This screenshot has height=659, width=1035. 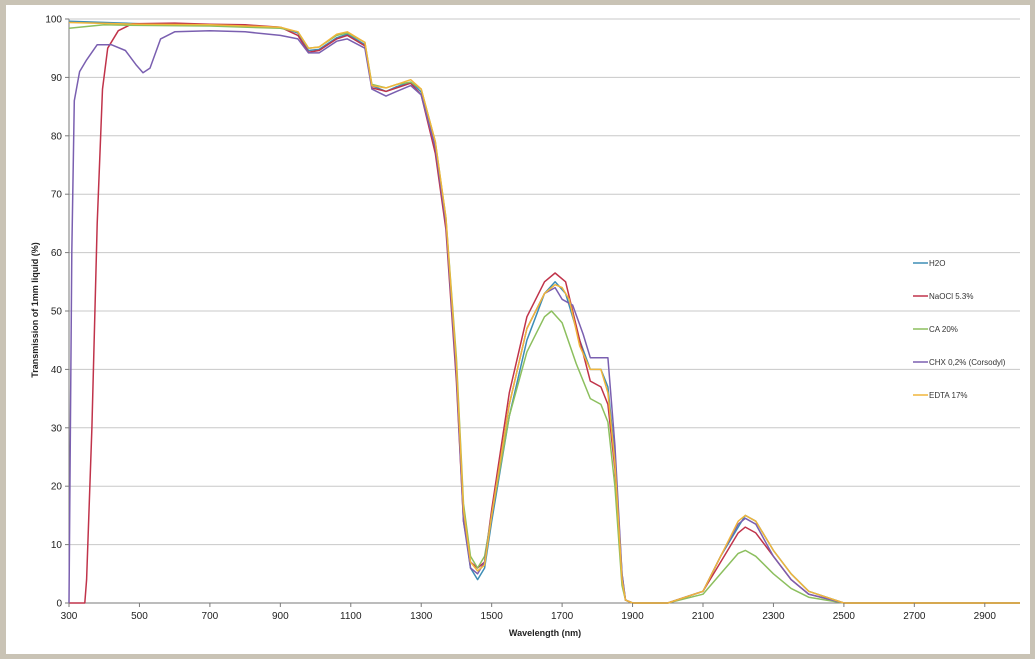 I want to click on x-tick-label: 1900, so click(x=632, y=616).